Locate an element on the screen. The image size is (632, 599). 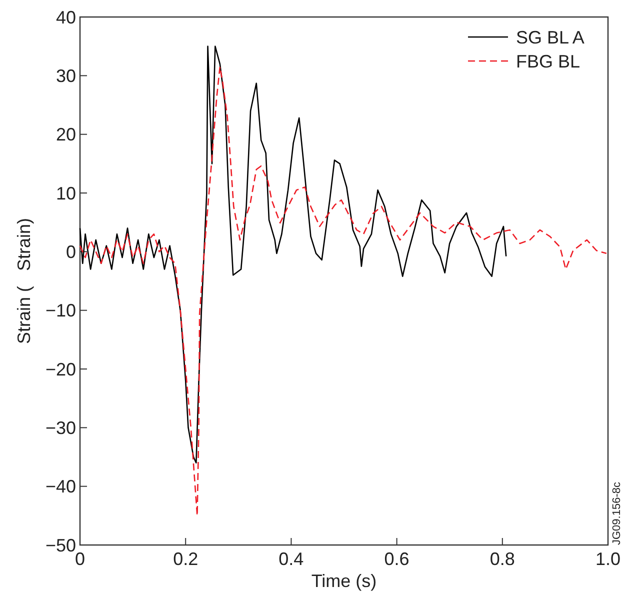
text: JG09.156-8c is located at coordinates (617, 513).